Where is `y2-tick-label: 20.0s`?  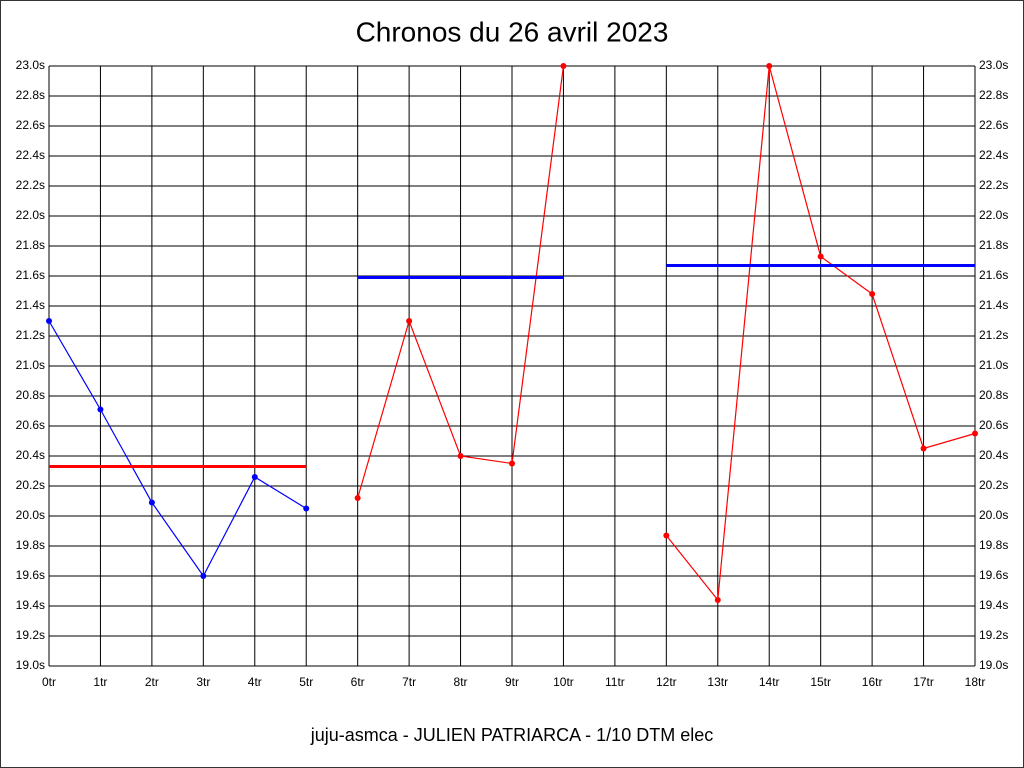 y2-tick-label: 20.0s is located at coordinates (993, 515).